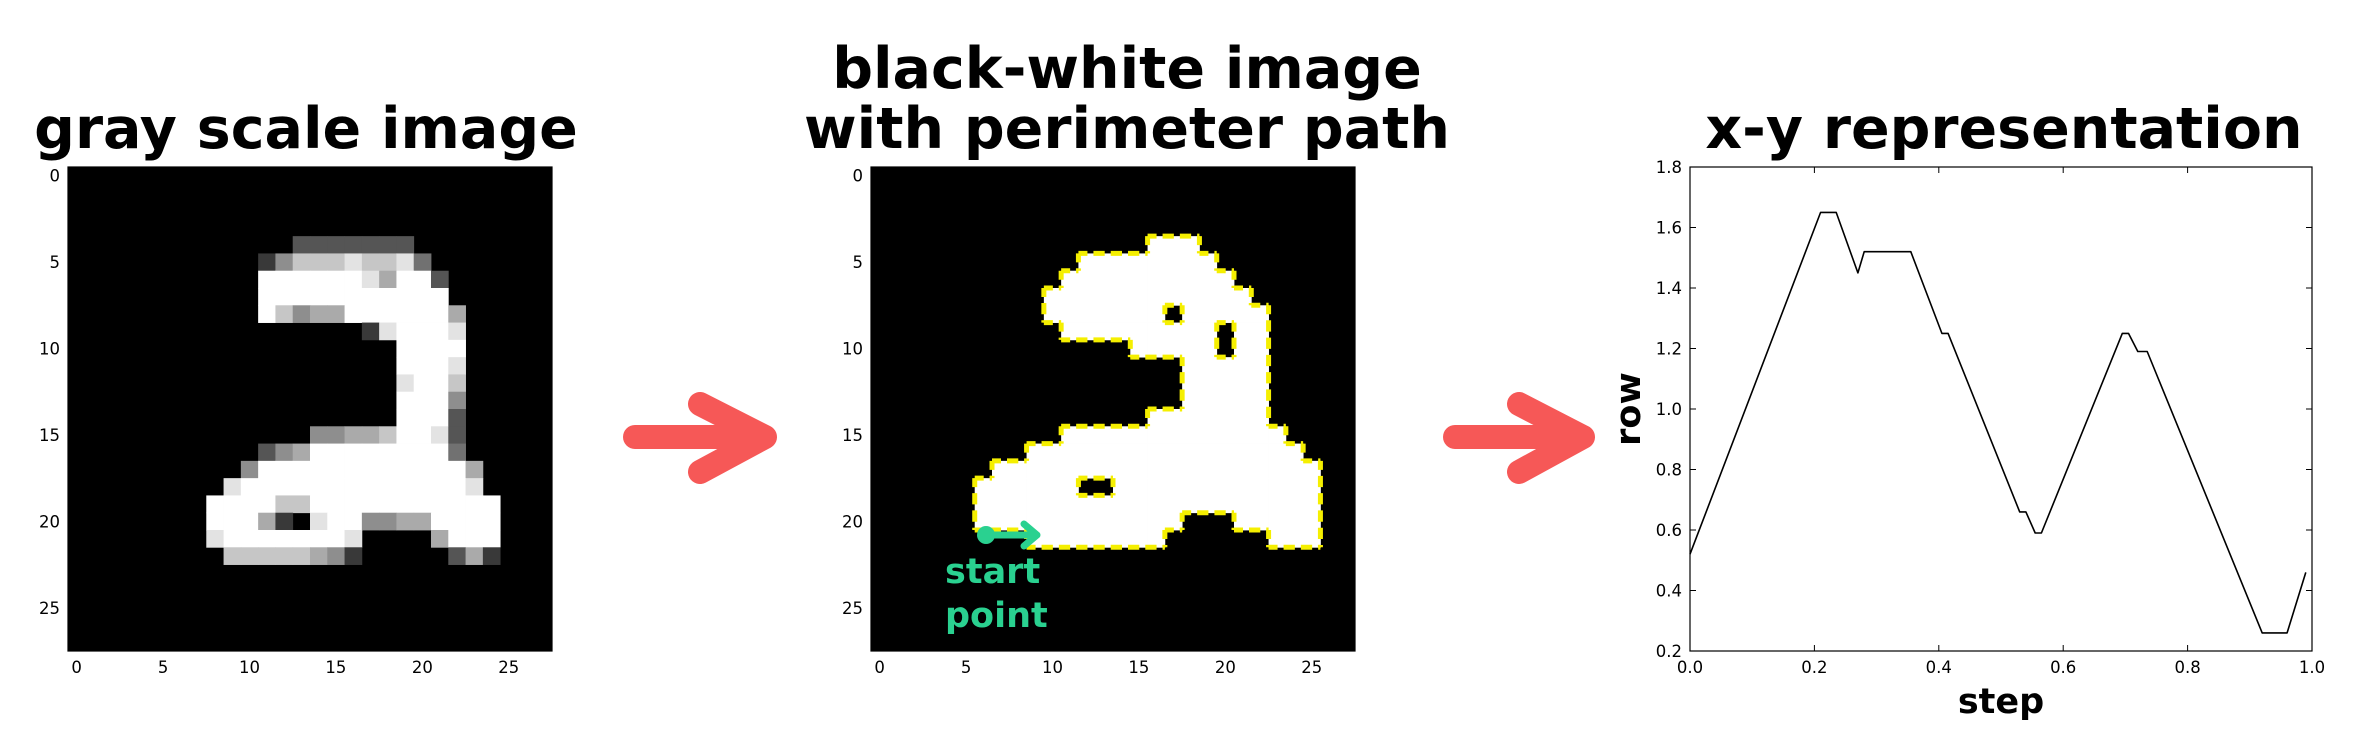 This screenshot has width=2368, height=756. Describe the element at coordinates (1998, 422) in the screenshot. I see `series-line` at that location.